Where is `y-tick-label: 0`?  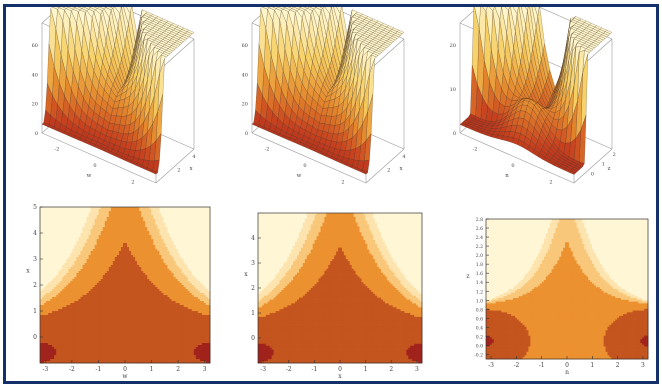
y-tick-label: 0 is located at coordinates (592, 174).